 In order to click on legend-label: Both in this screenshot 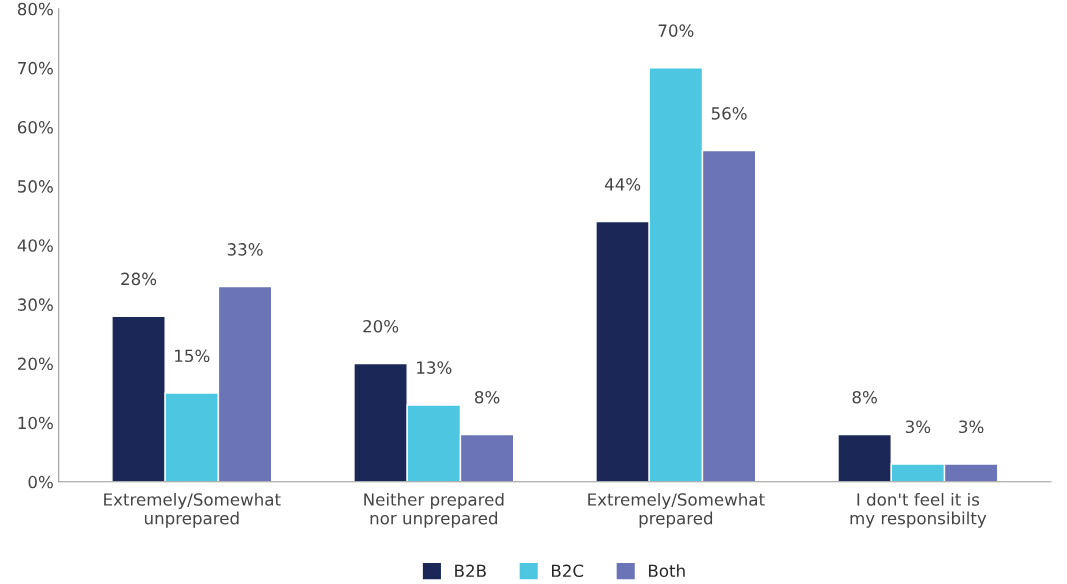, I will do `click(667, 571)`.